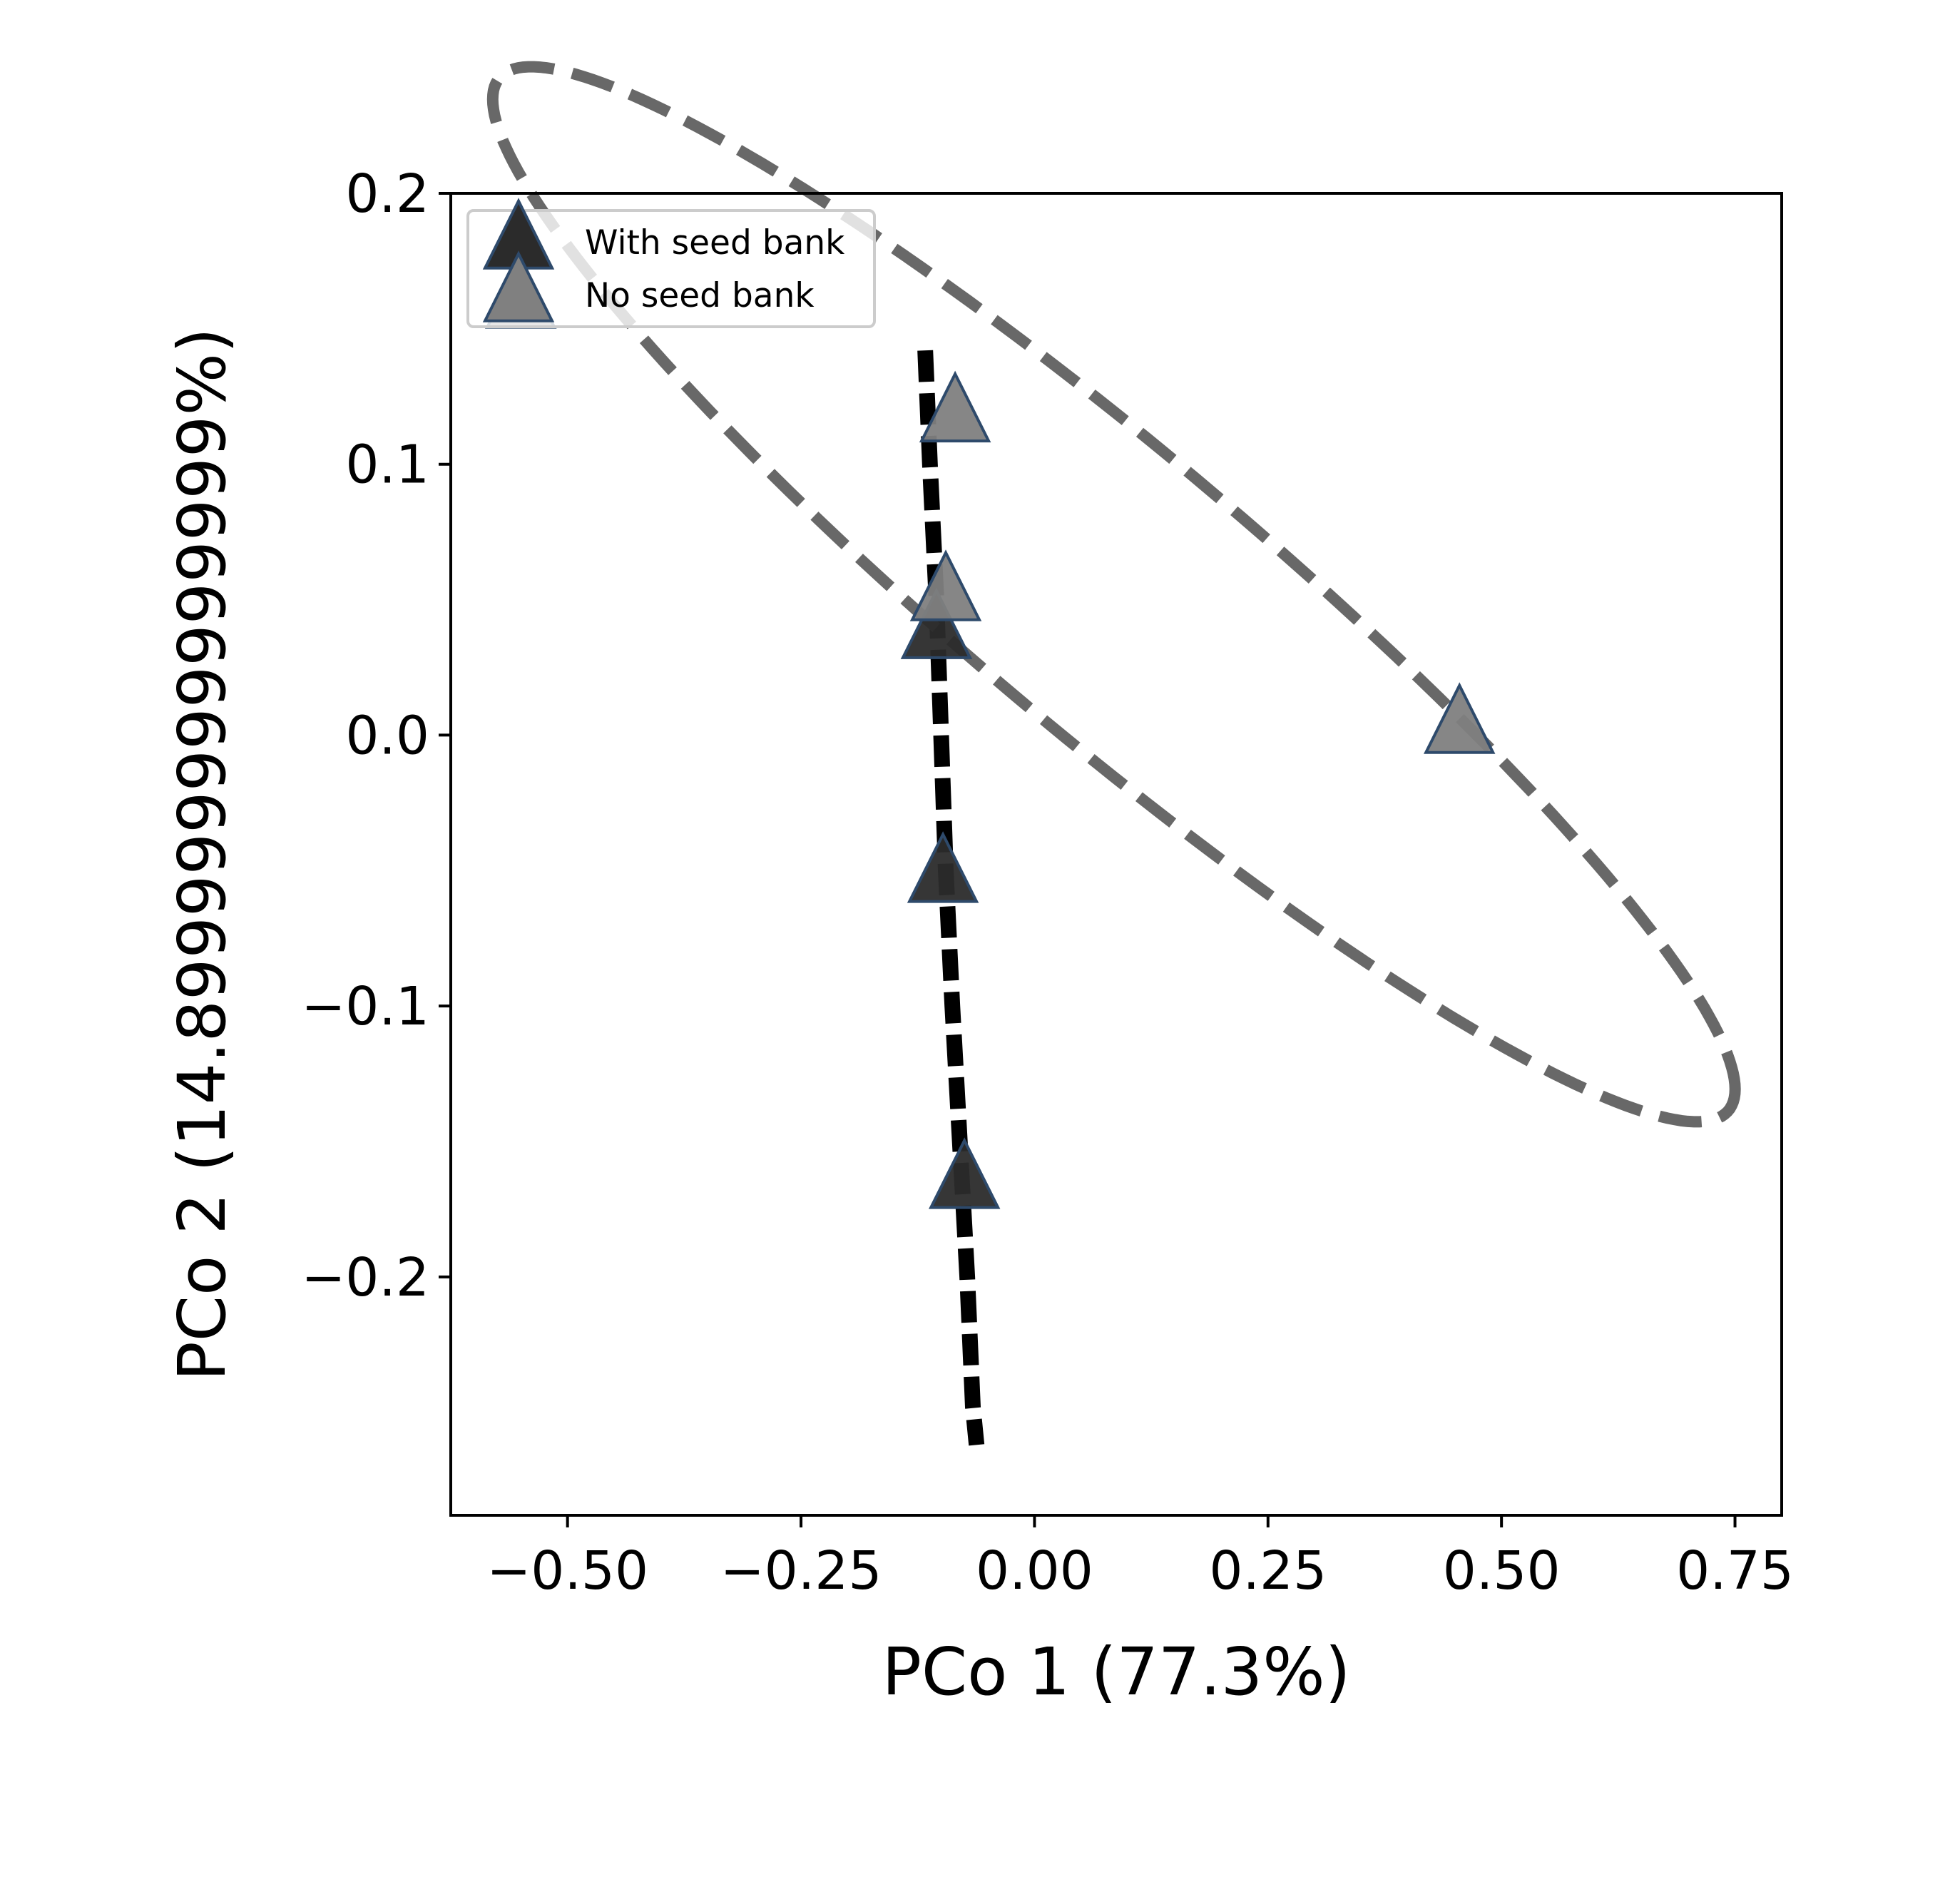 The width and height of the screenshot is (1960, 1877). I want to click on x-tick-label: 0.50, so click(1502, 1571).